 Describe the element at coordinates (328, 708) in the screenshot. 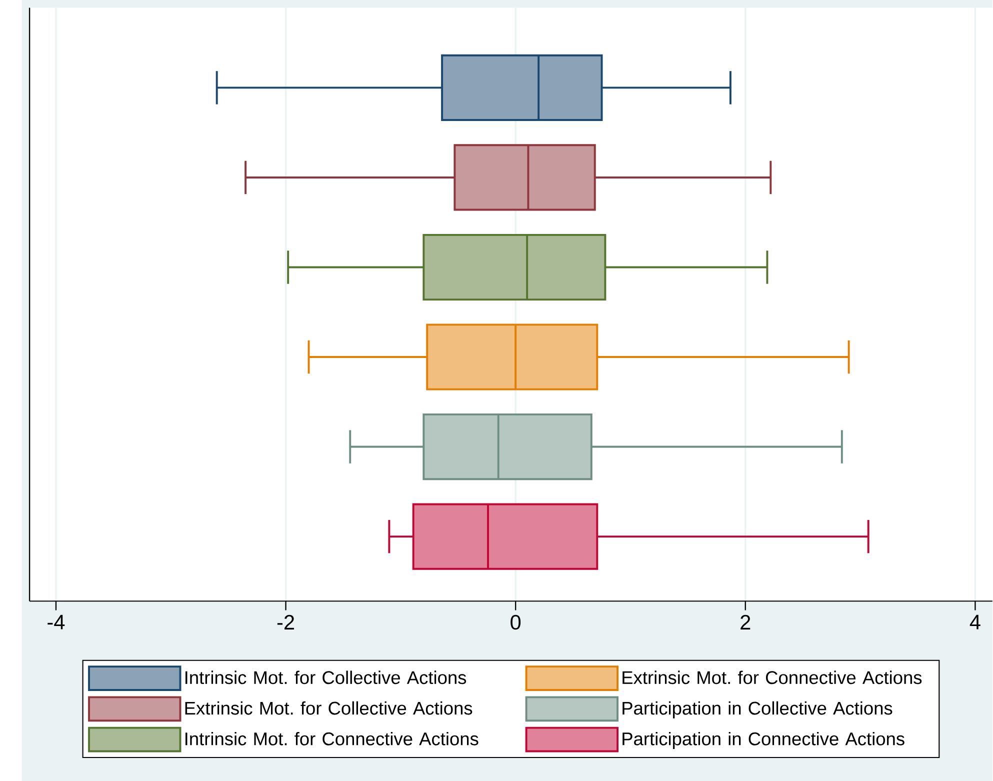

I see `legend-label: Extrinsic Mot. for Collective Actions` at that location.